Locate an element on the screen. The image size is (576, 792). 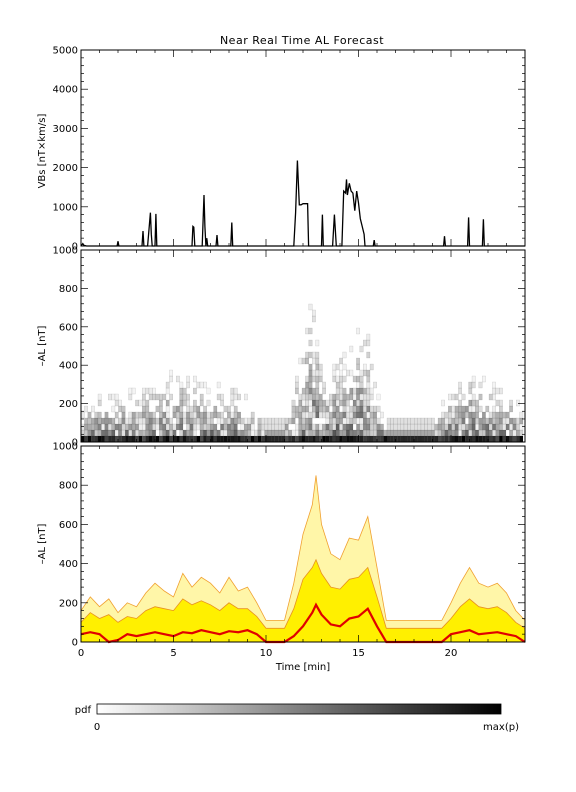
vbs-series-line is located at coordinates (302, 203).